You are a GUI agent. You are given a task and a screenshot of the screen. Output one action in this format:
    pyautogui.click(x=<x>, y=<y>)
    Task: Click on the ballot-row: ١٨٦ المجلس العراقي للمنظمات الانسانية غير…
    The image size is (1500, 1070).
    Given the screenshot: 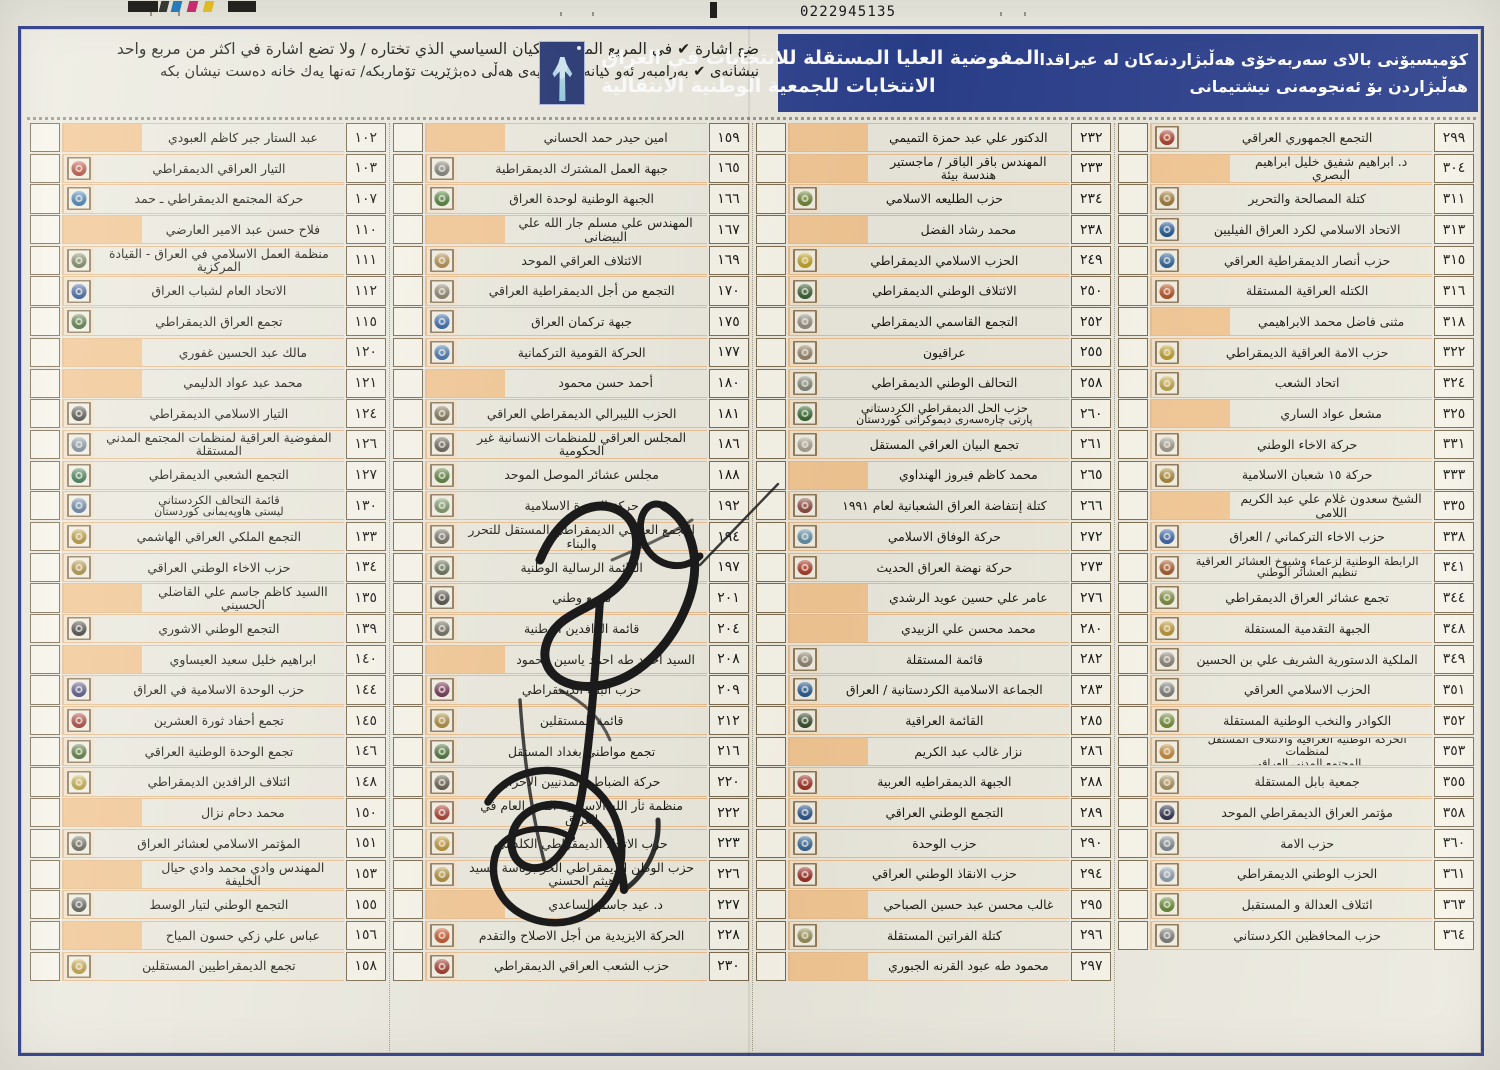 What is the action you would take?
    pyautogui.click(x=570, y=444)
    